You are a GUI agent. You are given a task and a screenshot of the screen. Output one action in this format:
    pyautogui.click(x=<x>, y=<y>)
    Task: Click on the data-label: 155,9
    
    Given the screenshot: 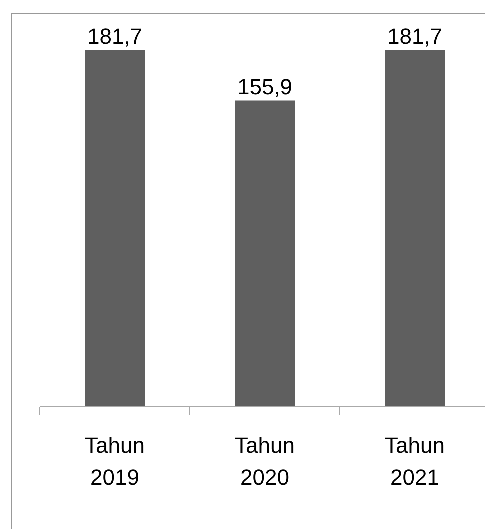 What is the action you would take?
    pyautogui.click(x=265, y=87)
    